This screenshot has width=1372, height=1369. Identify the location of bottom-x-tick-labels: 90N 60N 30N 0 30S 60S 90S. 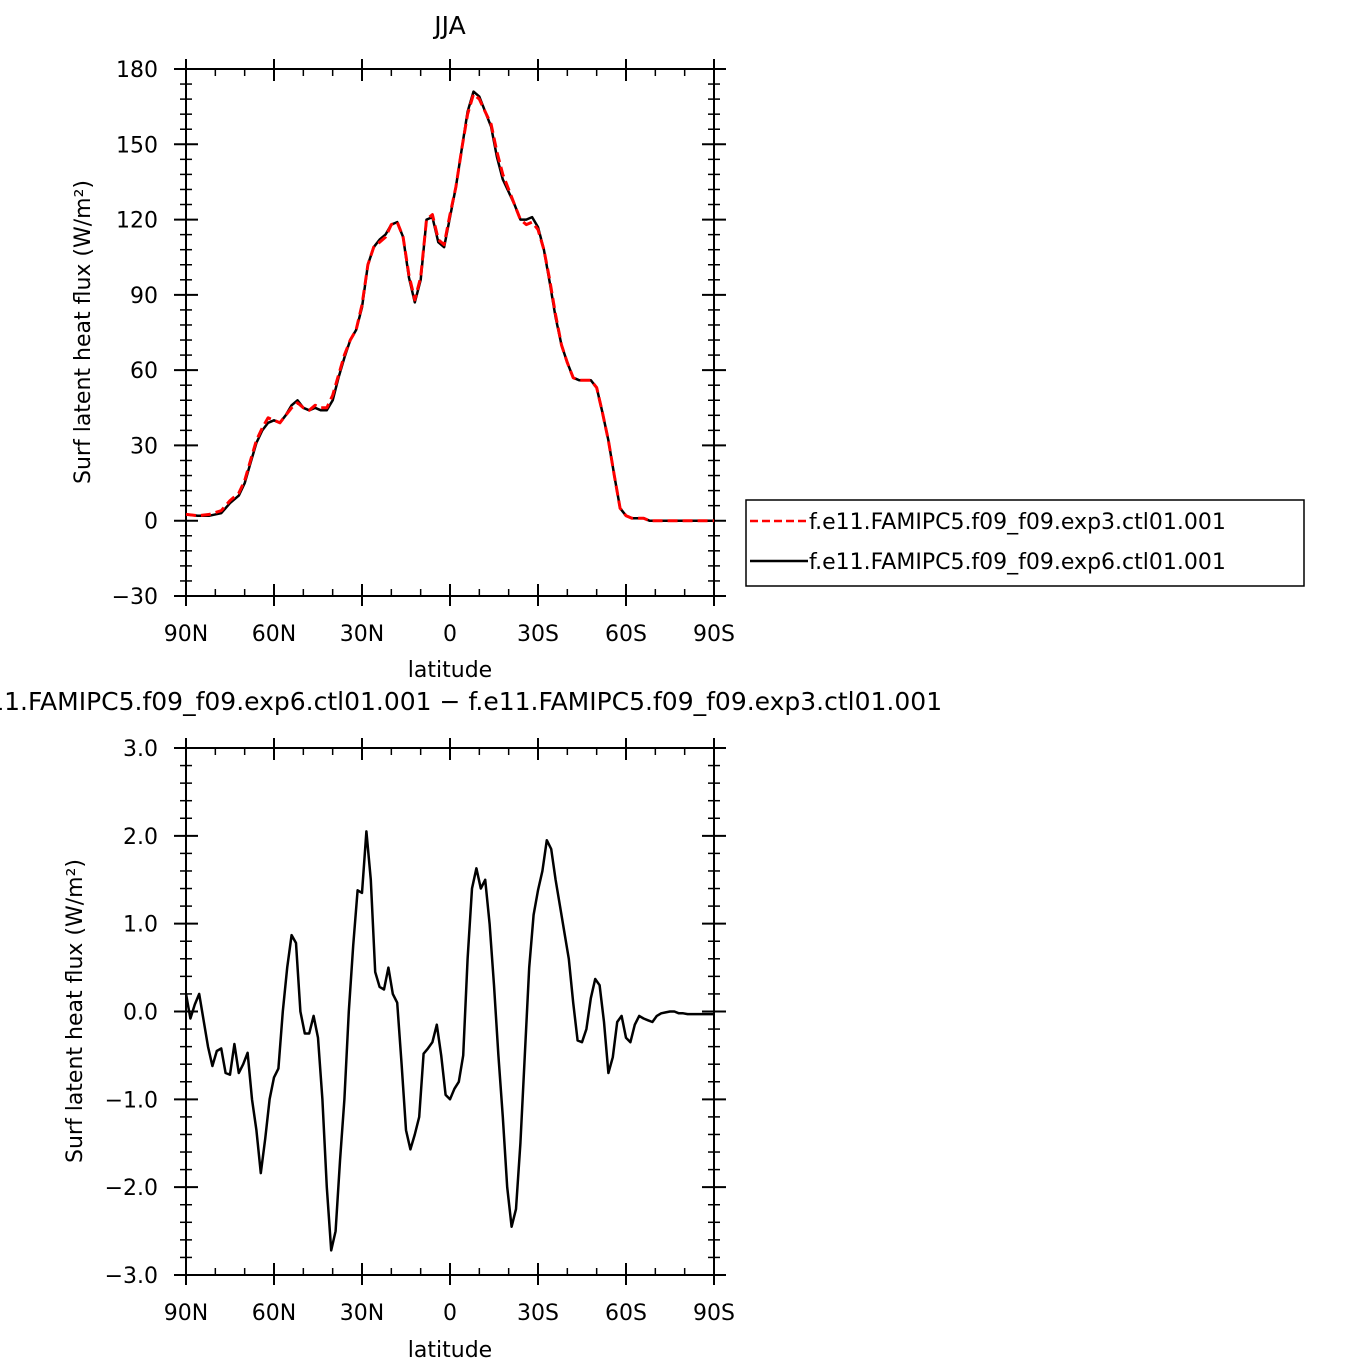
(449, 1313).